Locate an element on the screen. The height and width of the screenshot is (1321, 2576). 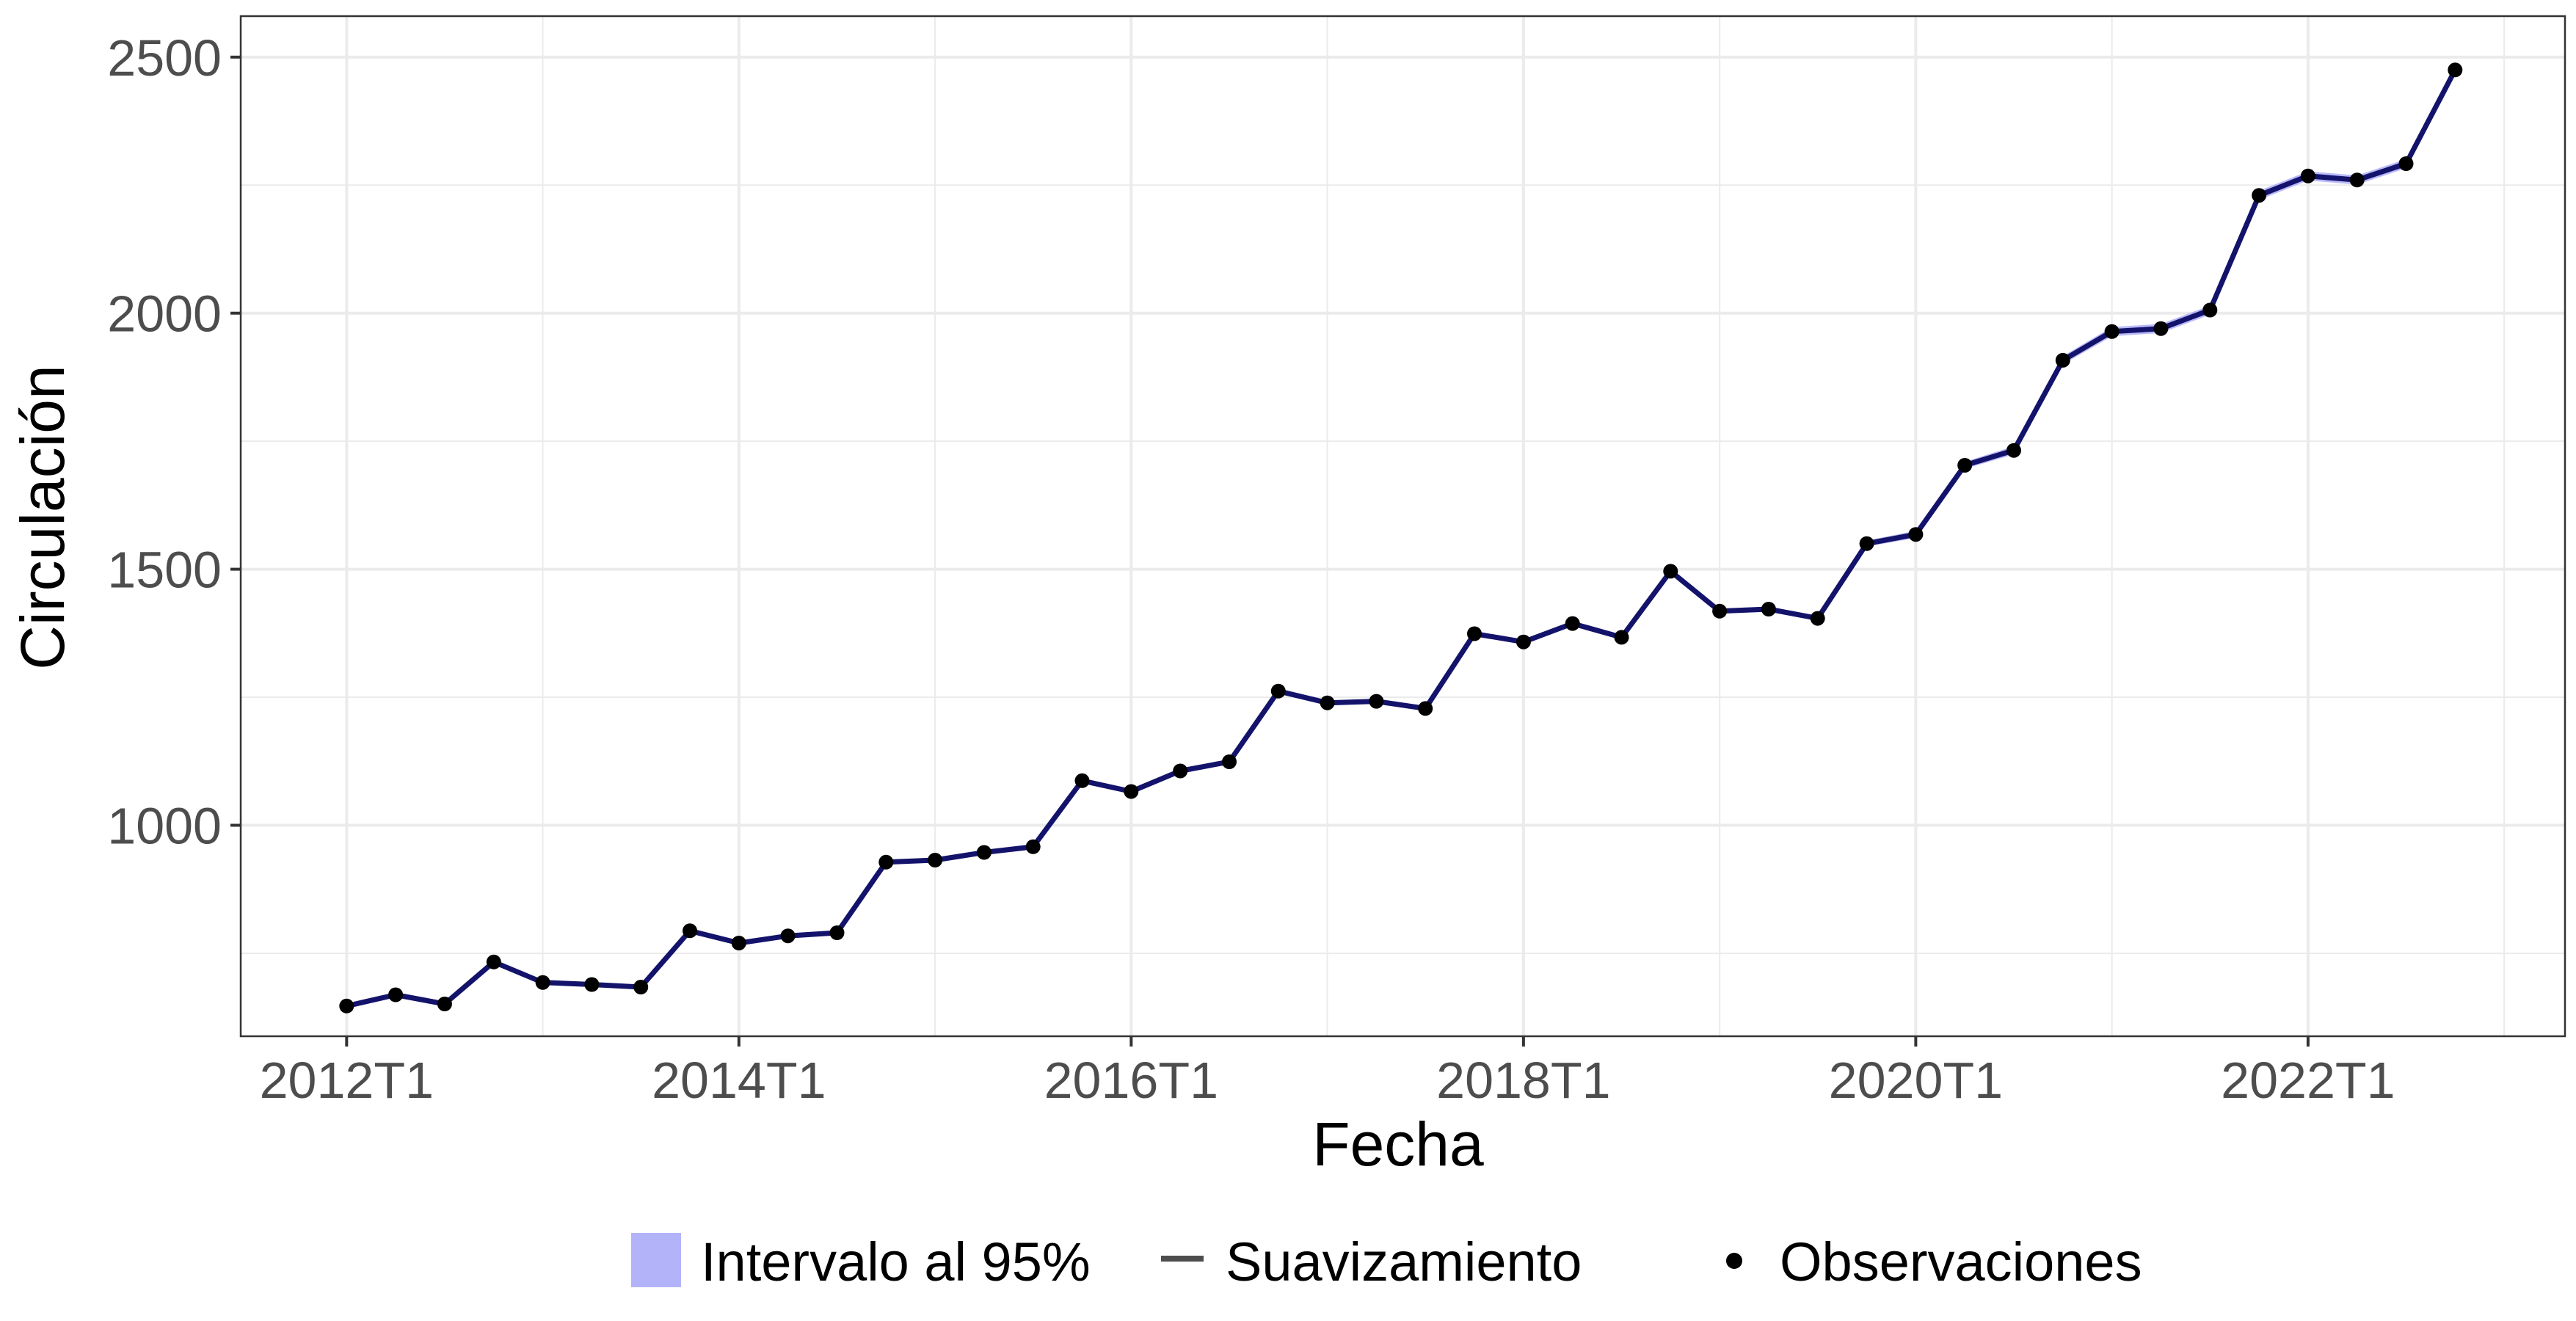
legend-key-interval is located at coordinates (656, 1260).